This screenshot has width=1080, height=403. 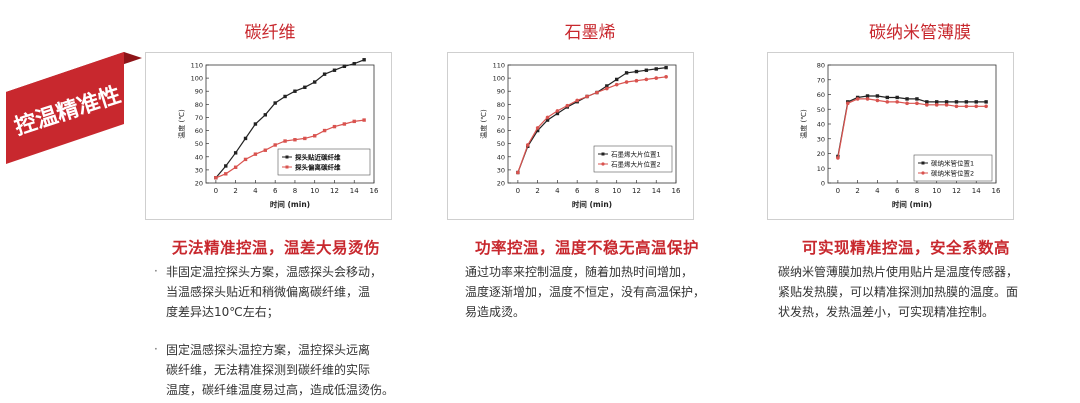 I want to click on text-line: 状发热，发热温差小，可实现精准控制。, so click(x=886, y=312).